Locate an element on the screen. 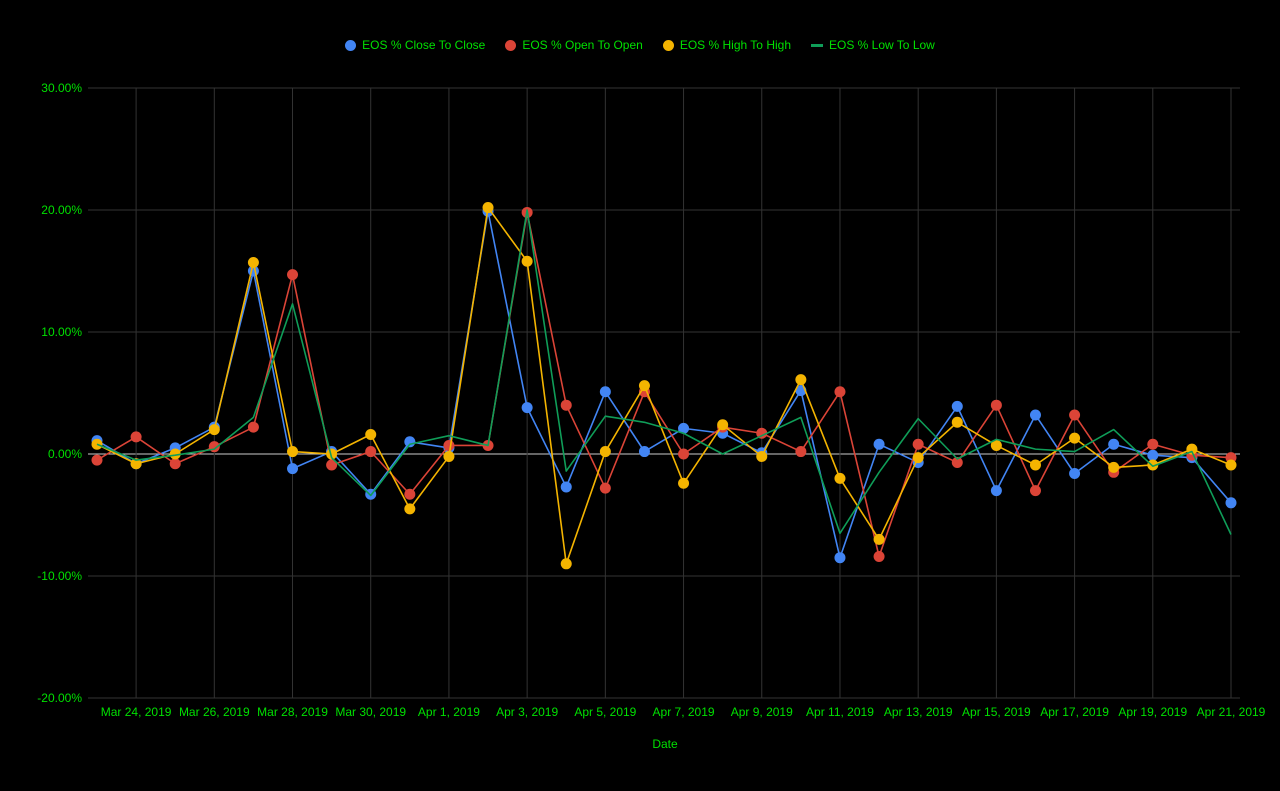 This screenshot has height=791, width=1280. y-tick-label: 30.00% is located at coordinates (61, 88).